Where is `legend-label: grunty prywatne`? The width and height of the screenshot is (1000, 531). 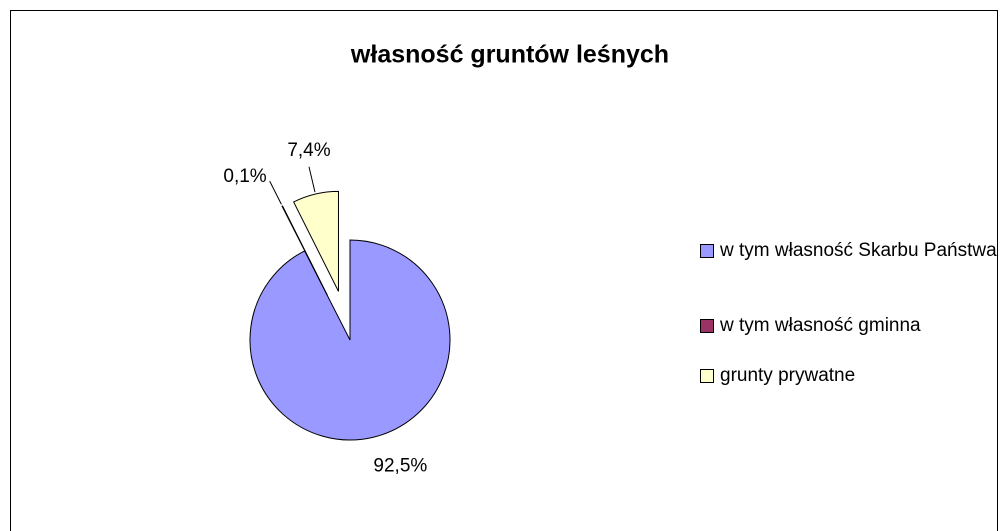
legend-label: grunty prywatne is located at coordinates (788, 375).